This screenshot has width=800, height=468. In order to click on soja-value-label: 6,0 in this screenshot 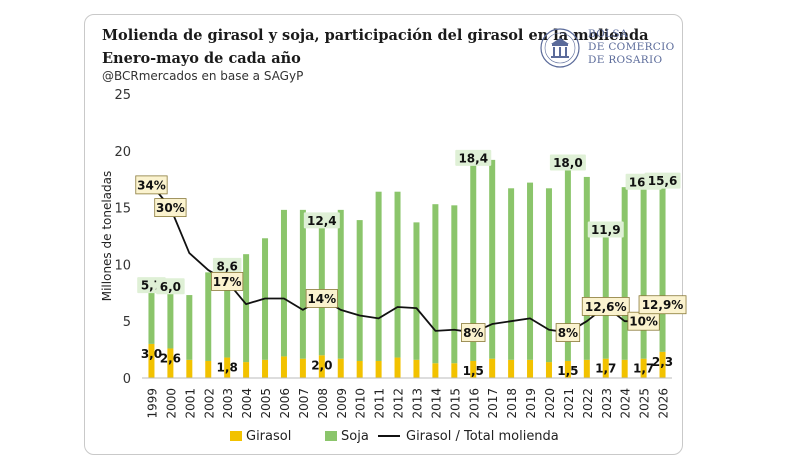, I will do `click(170, 287)`.